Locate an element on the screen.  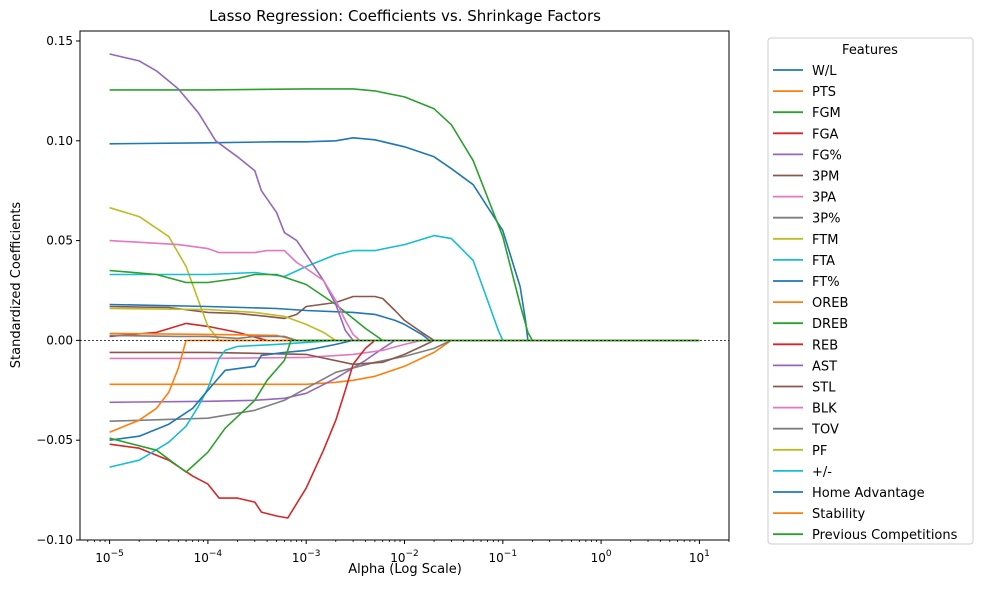
legend-label-5: 3PM is located at coordinates (825, 177).